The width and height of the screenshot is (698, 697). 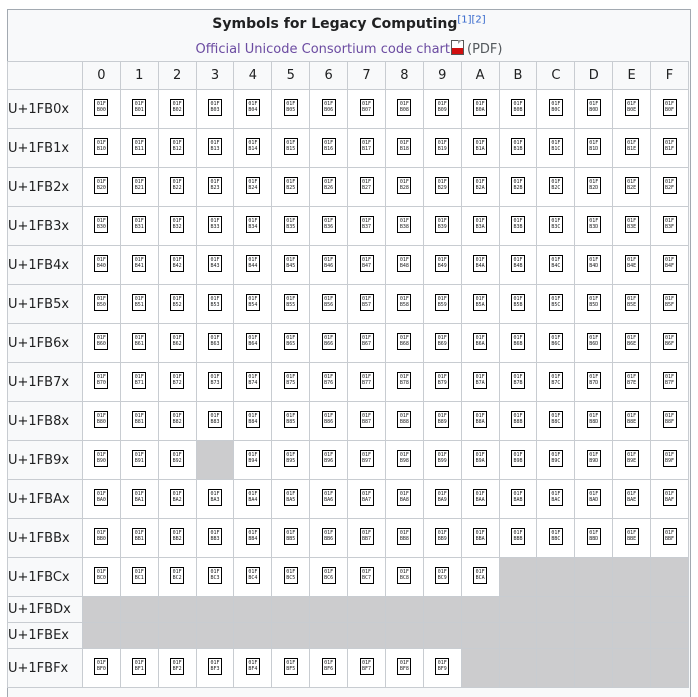 What do you see at coordinates (291, 304) in the screenshot?
I see `code-point-cell: 01F B55` at bounding box center [291, 304].